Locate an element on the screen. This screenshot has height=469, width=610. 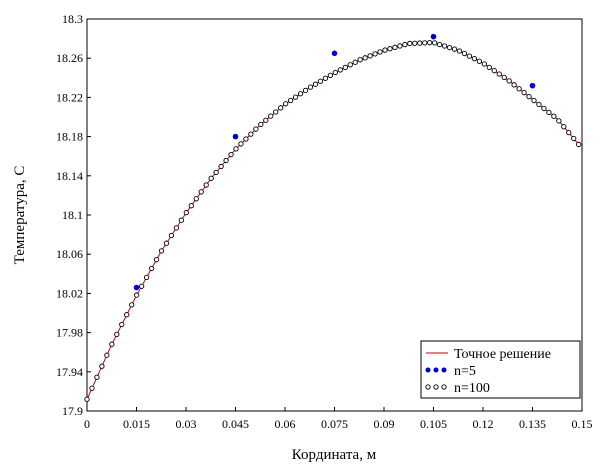
y-tick-label: 18.18 is located at coordinates (69, 137).